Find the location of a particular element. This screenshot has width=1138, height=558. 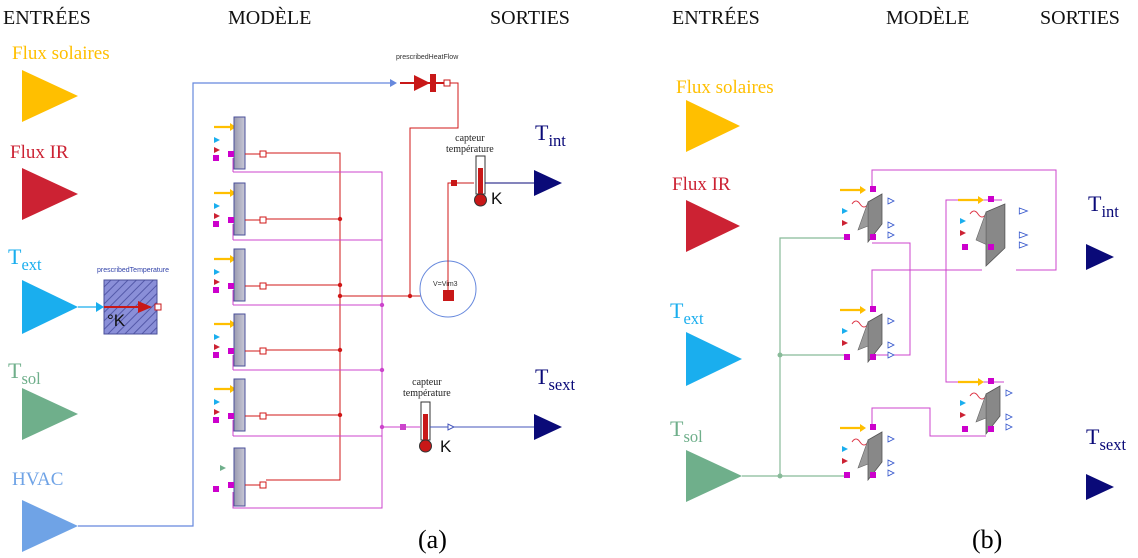

tint-sensor-a is located at coordinates (492, 181).